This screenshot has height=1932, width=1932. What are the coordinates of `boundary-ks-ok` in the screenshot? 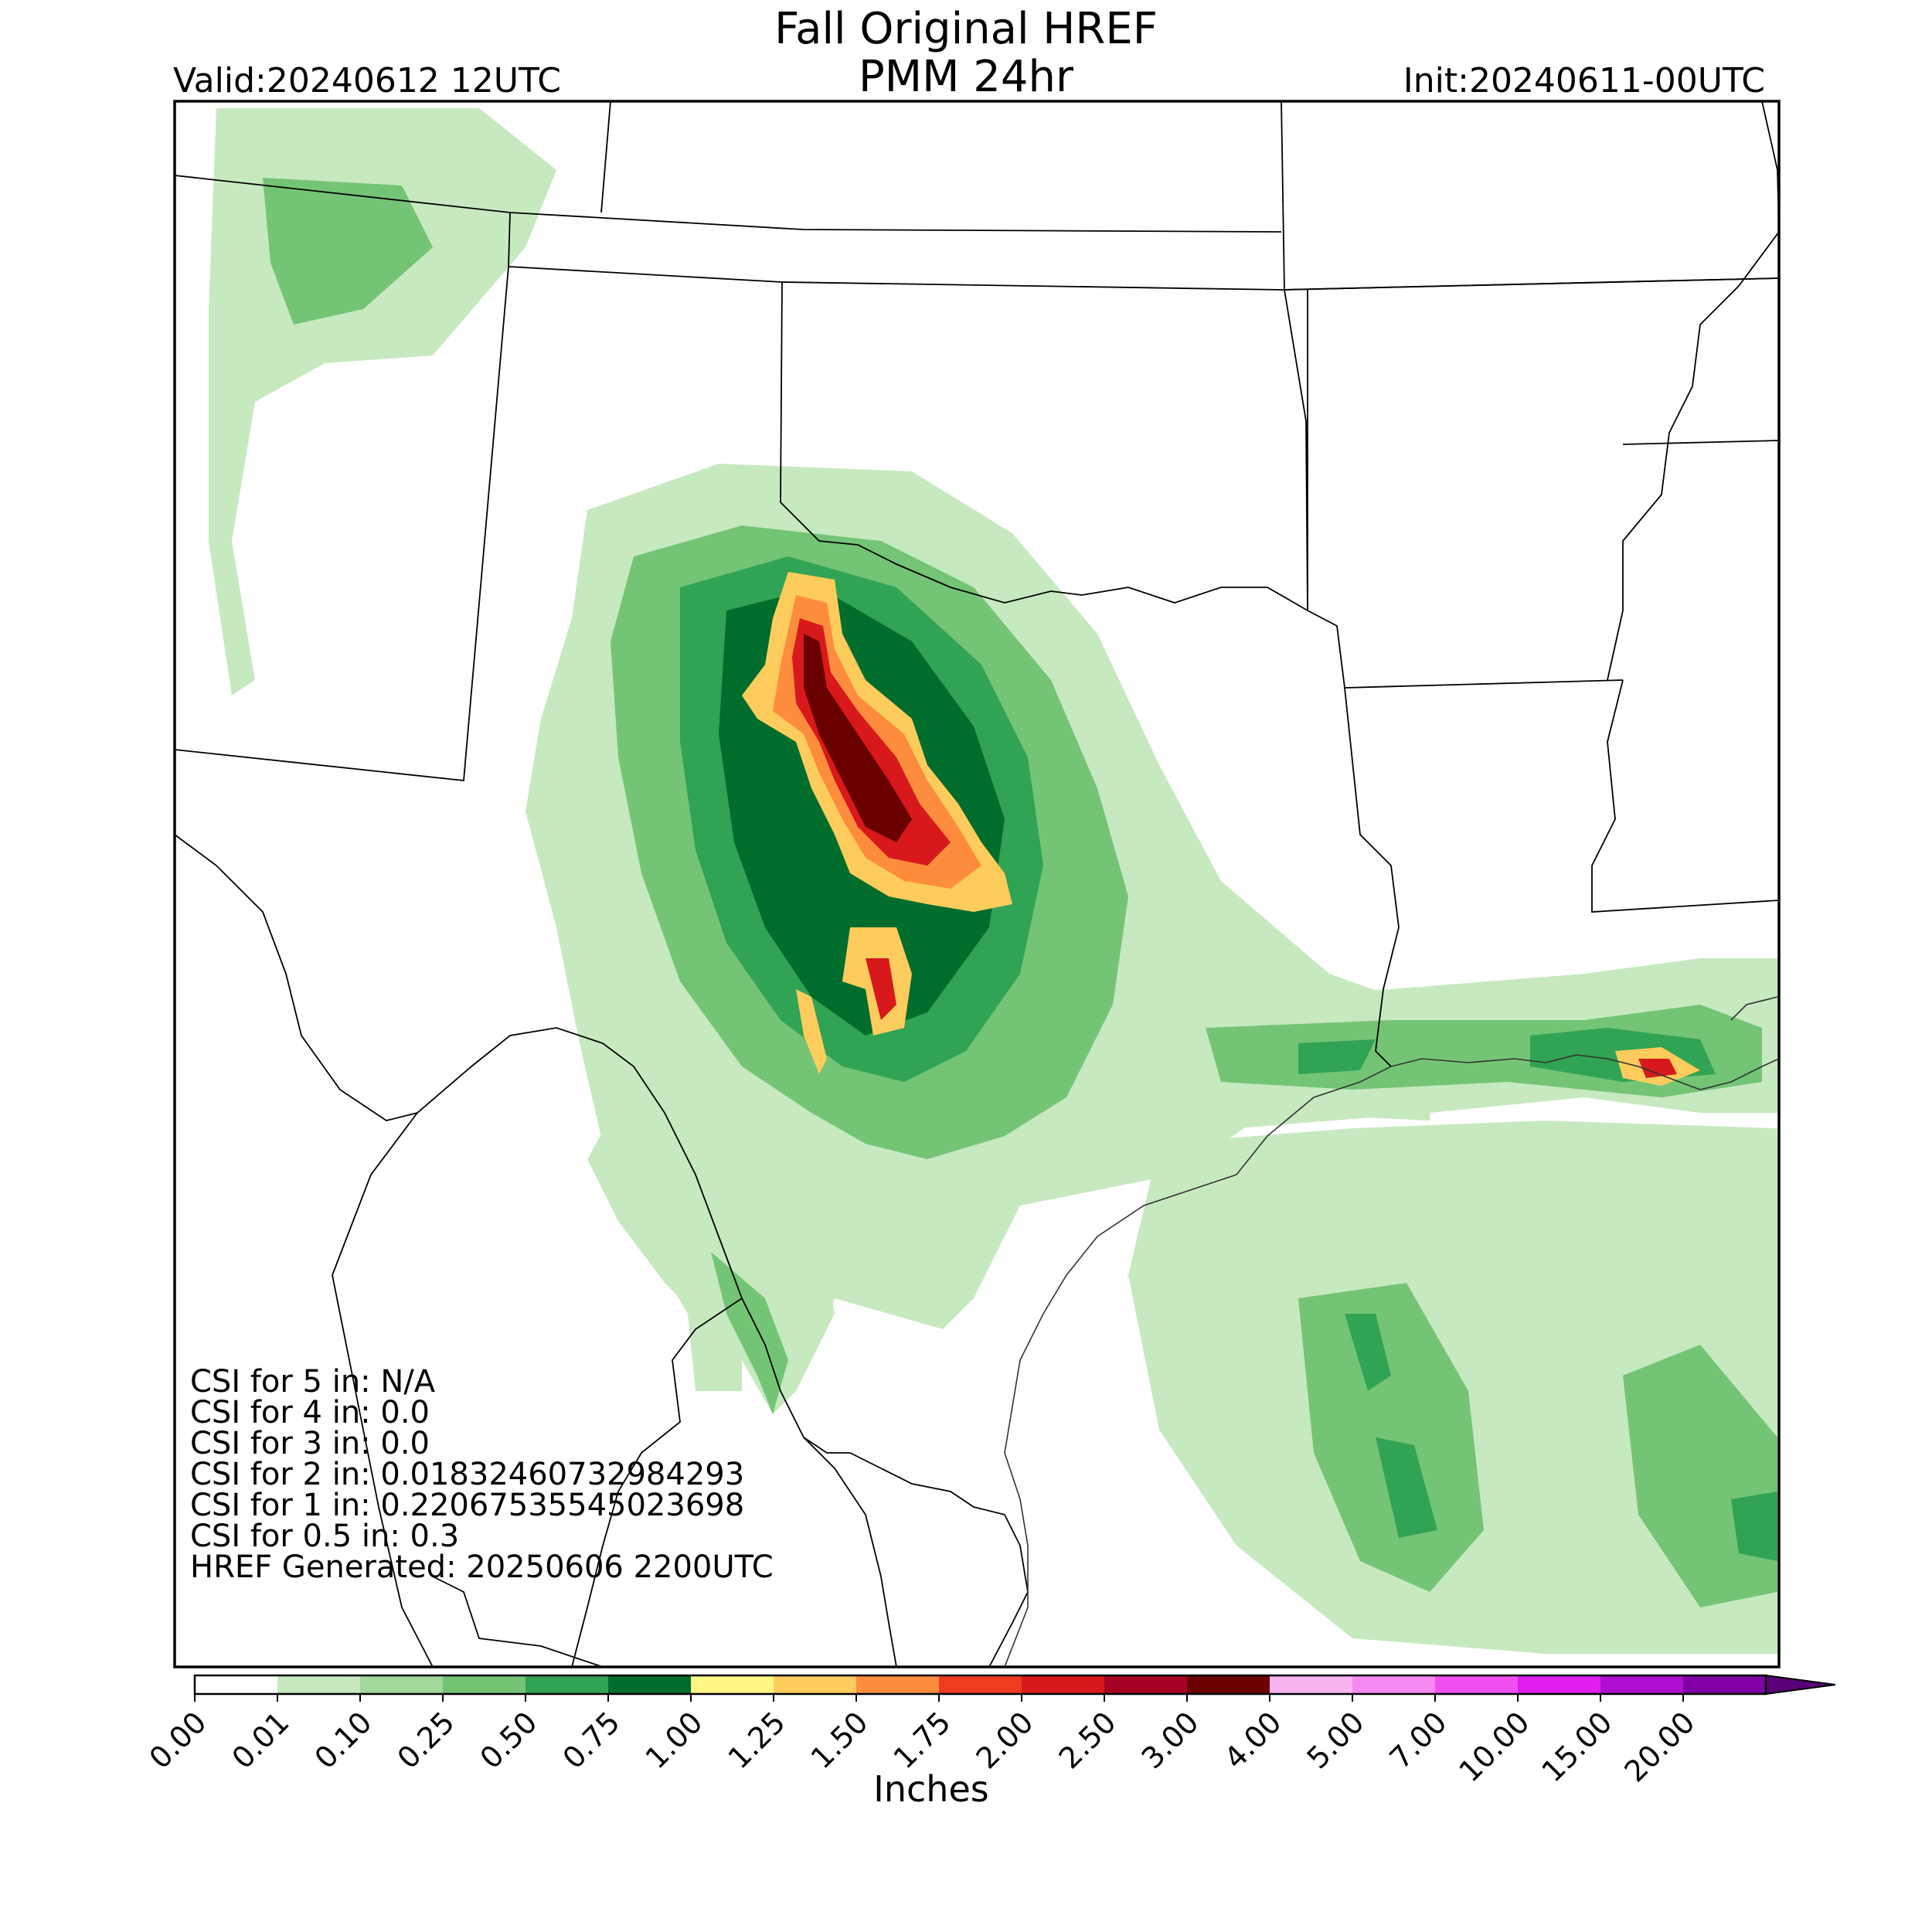 It's located at (1143, 278).